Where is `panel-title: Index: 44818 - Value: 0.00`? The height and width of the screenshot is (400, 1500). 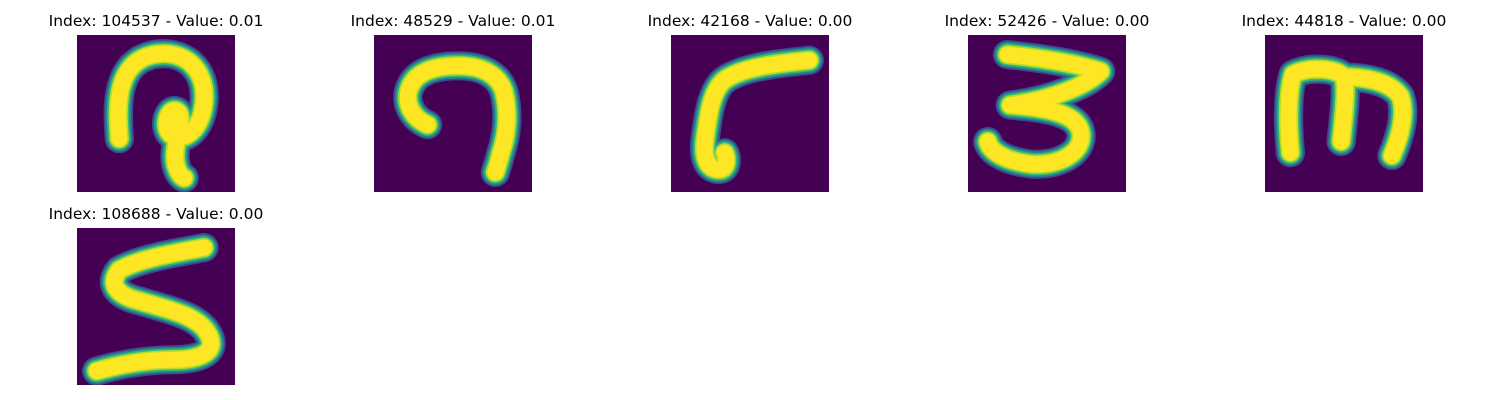
panel-title: Index: 44818 - Value: 0.00 is located at coordinates (1344, 21).